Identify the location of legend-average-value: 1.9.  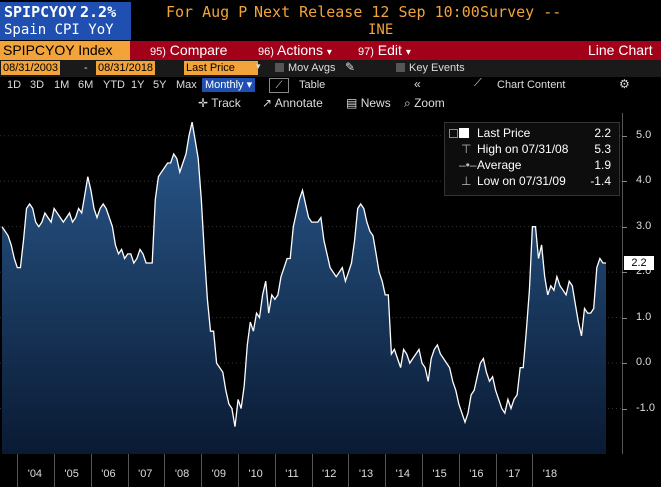
(602, 165).